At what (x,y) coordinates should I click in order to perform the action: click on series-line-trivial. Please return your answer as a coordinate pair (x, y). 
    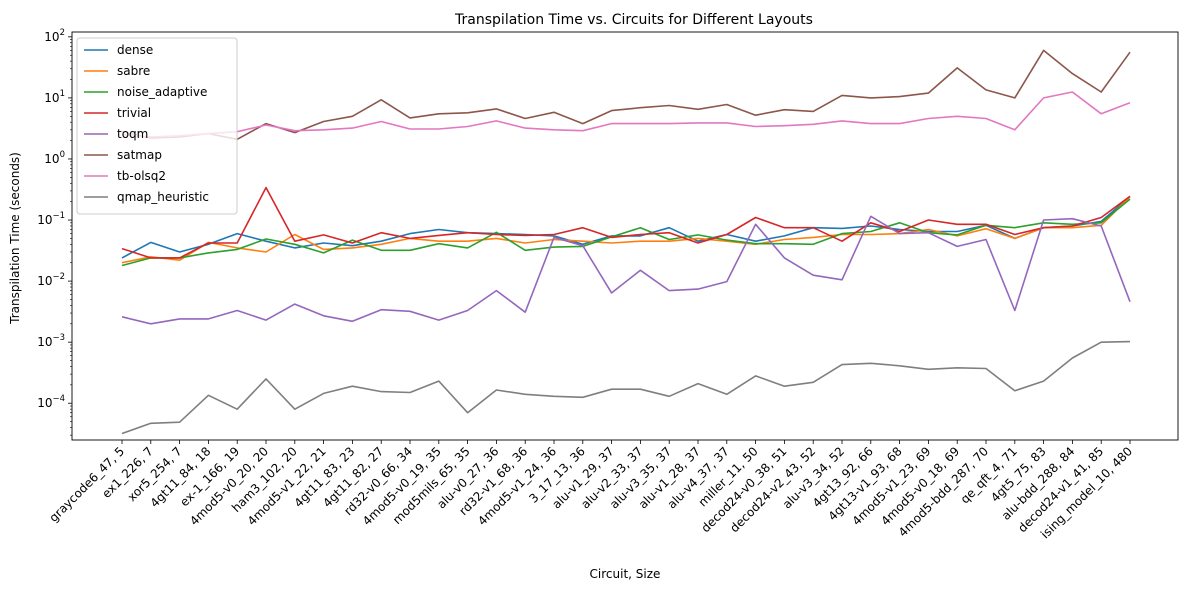
    Looking at the image, I should click on (626, 222).